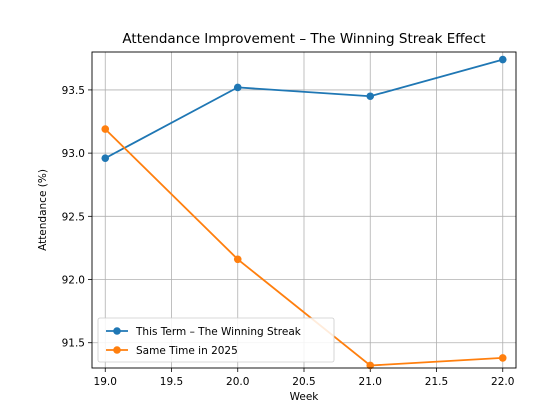  I want to click on y-tick-label: 92.0, so click(73, 281).